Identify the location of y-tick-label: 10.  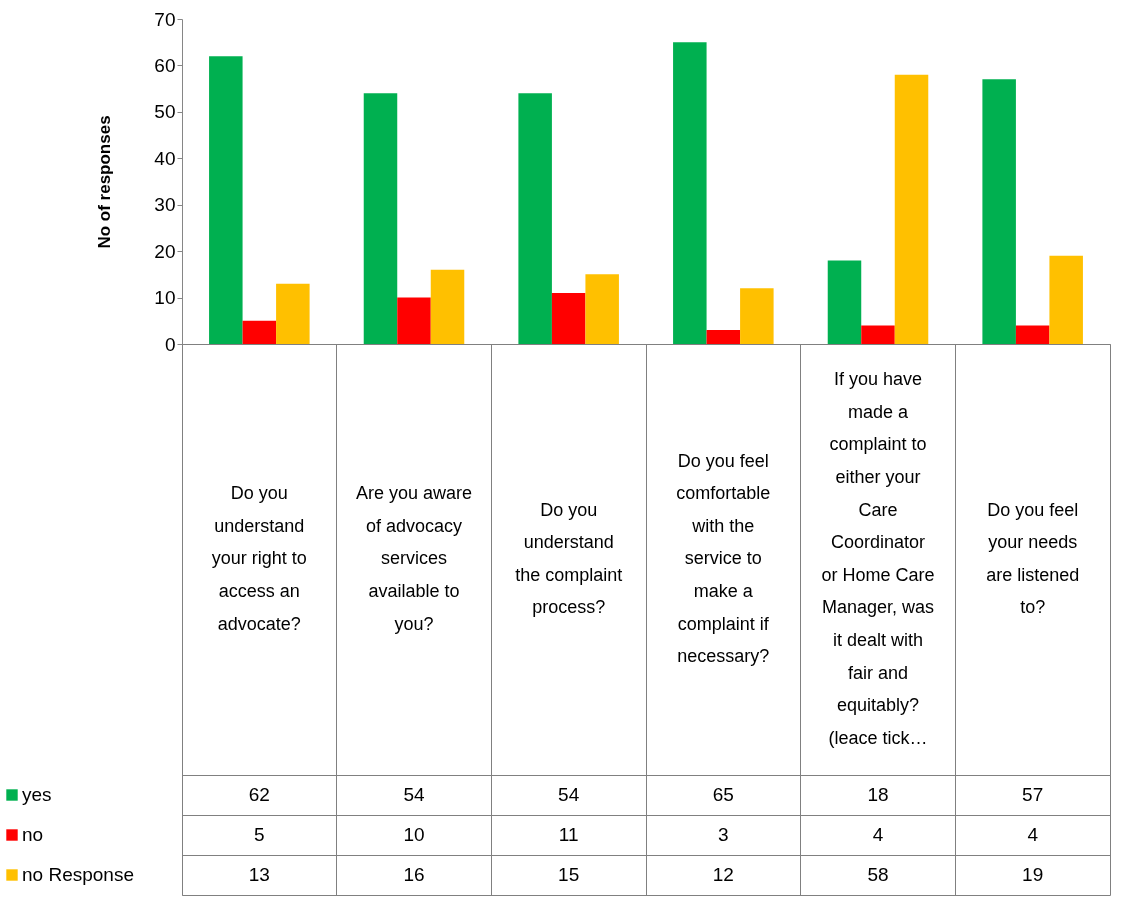
(165, 298).